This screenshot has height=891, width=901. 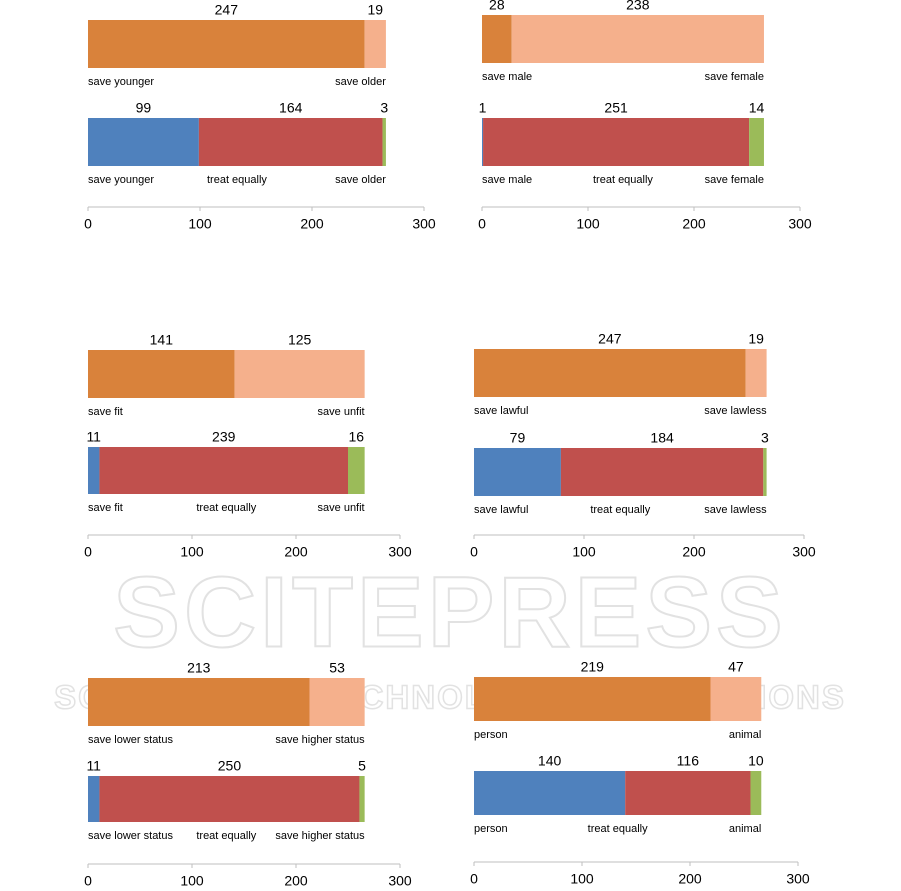 What do you see at coordinates (735, 411) in the screenshot?
I see `segment-label: save lawless` at bounding box center [735, 411].